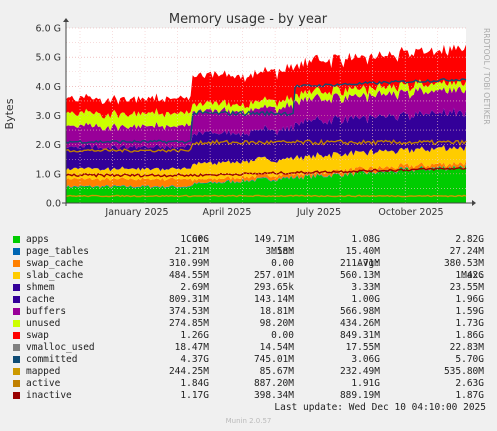  What do you see at coordinates (43, 383) in the screenshot?
I see `legend-name: active` at bounding box center [43, 383].